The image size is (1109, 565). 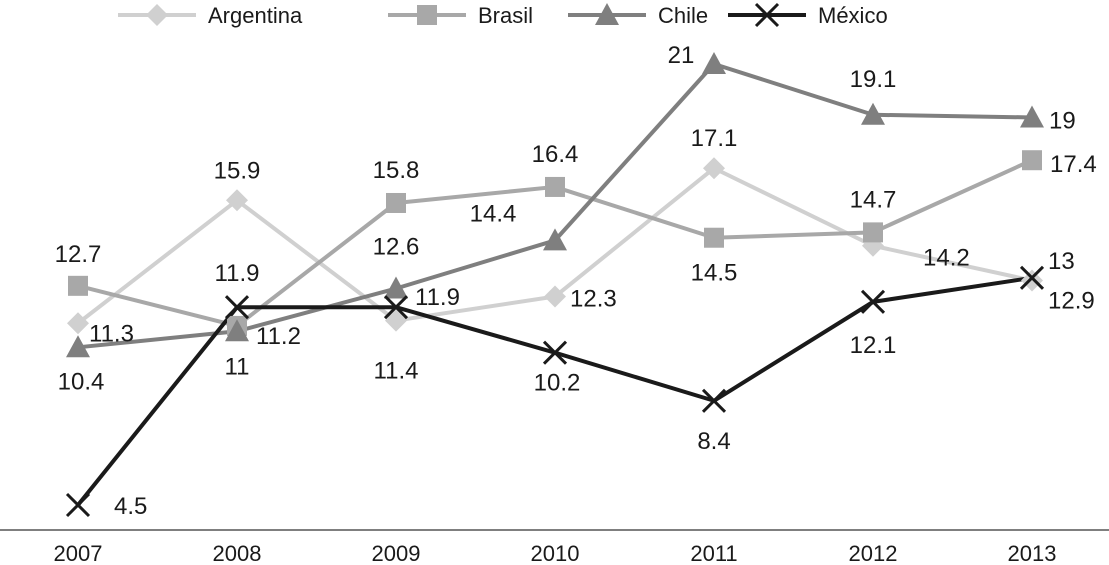 I want to click on point-brasil-2012, so click(x=873, y=232).